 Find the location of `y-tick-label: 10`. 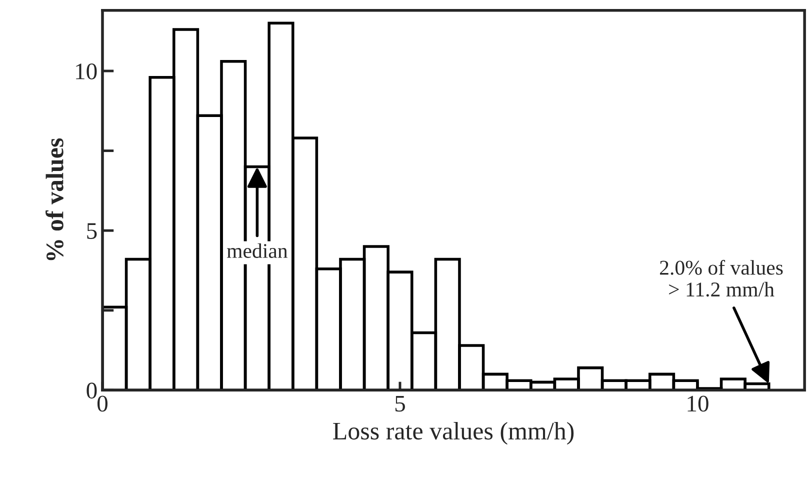

y-tick-label: 10 is located at coordinates (86, 71).